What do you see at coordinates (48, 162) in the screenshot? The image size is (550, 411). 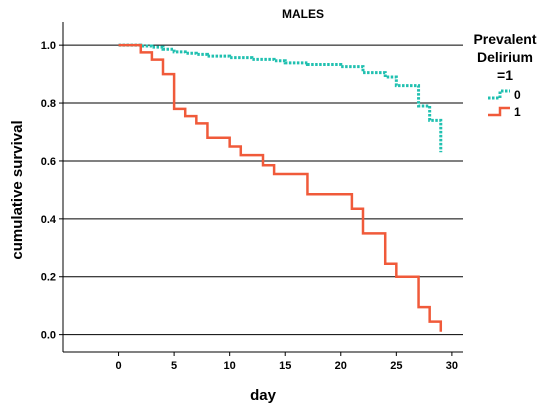 I see `y-tick-label: 0.6` at bounding box center [48, 162].